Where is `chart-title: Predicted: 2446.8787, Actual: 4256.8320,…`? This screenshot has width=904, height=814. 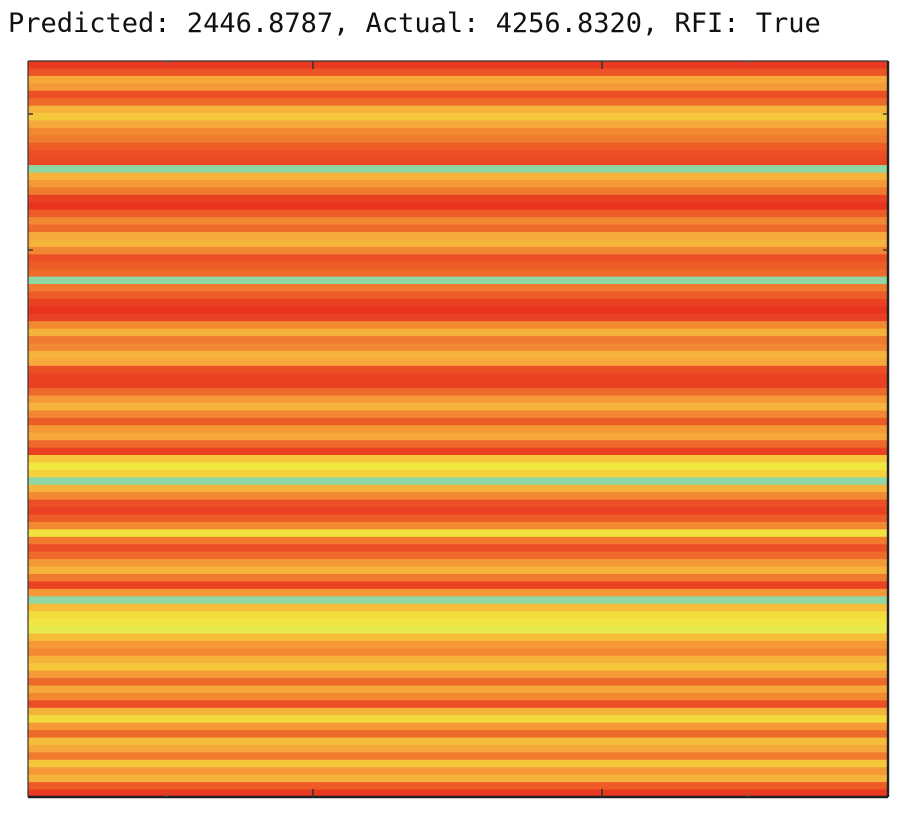
chart-title: Predicted: 2446.8787, Actual: 4256.8320,… is located at coordinates (414, 23).